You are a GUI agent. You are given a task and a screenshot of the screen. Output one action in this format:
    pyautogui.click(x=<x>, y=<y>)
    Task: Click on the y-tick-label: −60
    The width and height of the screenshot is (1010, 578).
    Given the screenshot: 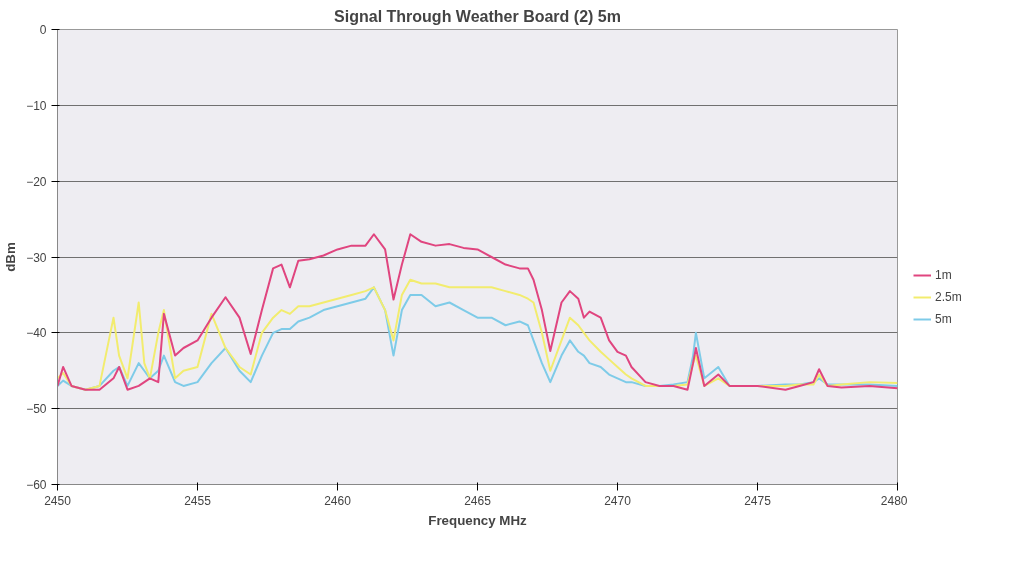 What is the action you would take?
    pyautogui.click(x=36, y=485)
    